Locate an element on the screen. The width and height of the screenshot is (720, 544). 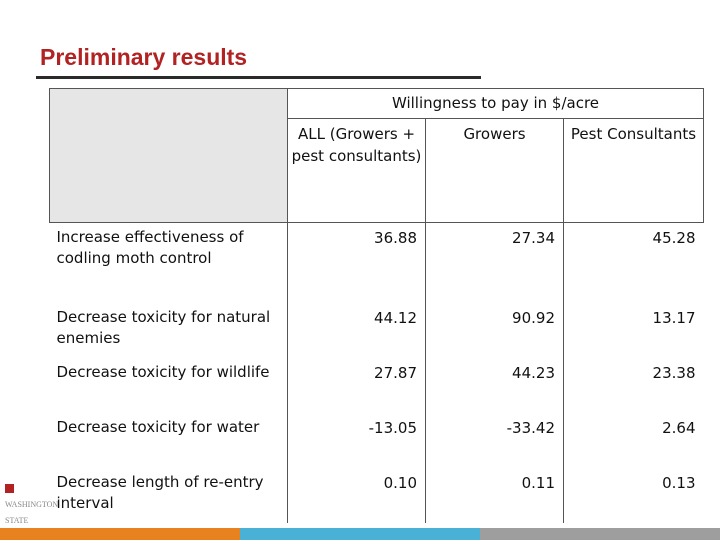
footer-bar-blue is located at coordinates (360, 534).